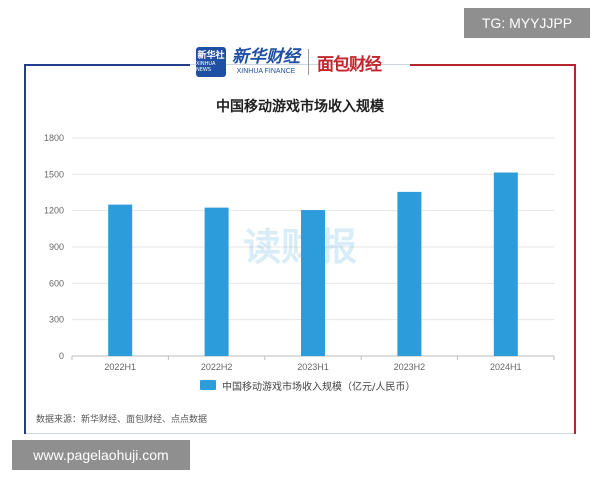  I want to click on data-source-note: 数据来源：新华财经、面包财经、点点数据, so click(122, 420).